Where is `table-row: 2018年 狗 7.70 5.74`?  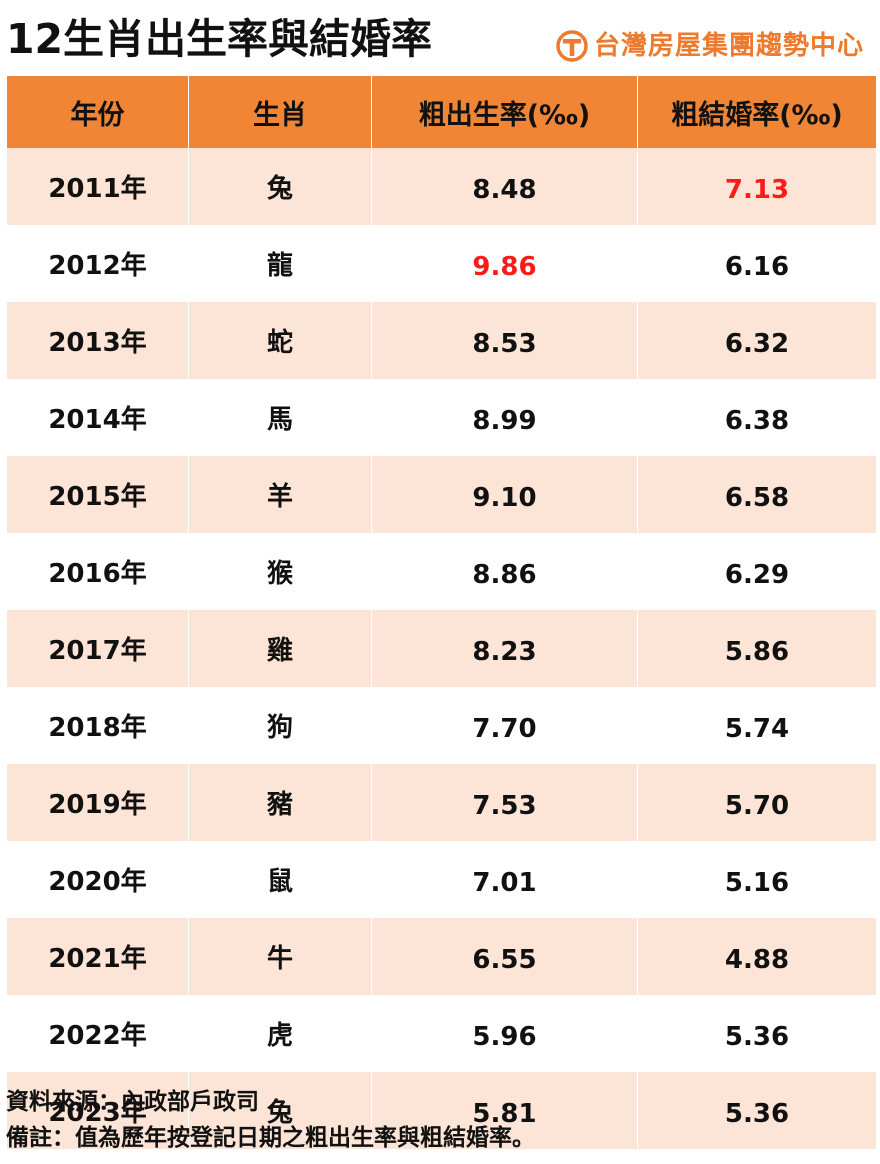 table-row: 2018年 狗 7.70 5.74 is located at coordinates (441, 725).